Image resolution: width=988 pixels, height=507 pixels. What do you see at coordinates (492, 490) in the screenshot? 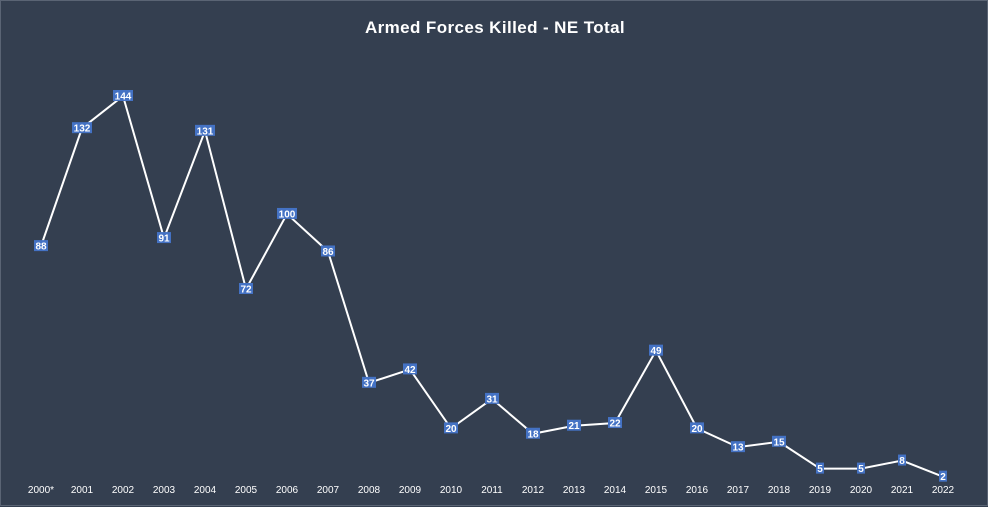
I see `x-tick-label: 2011` at bounding box center [492, 490].